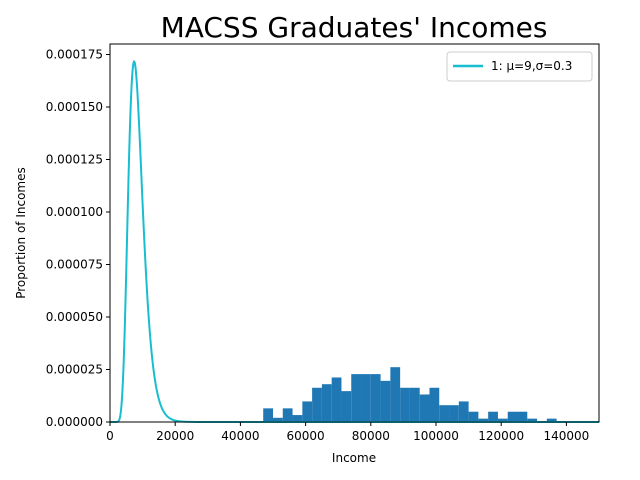  What do you see at coordinates (501, 436) in the screenshot?
I see `x-tick-label: 120000` at bounding box center [501, 436].